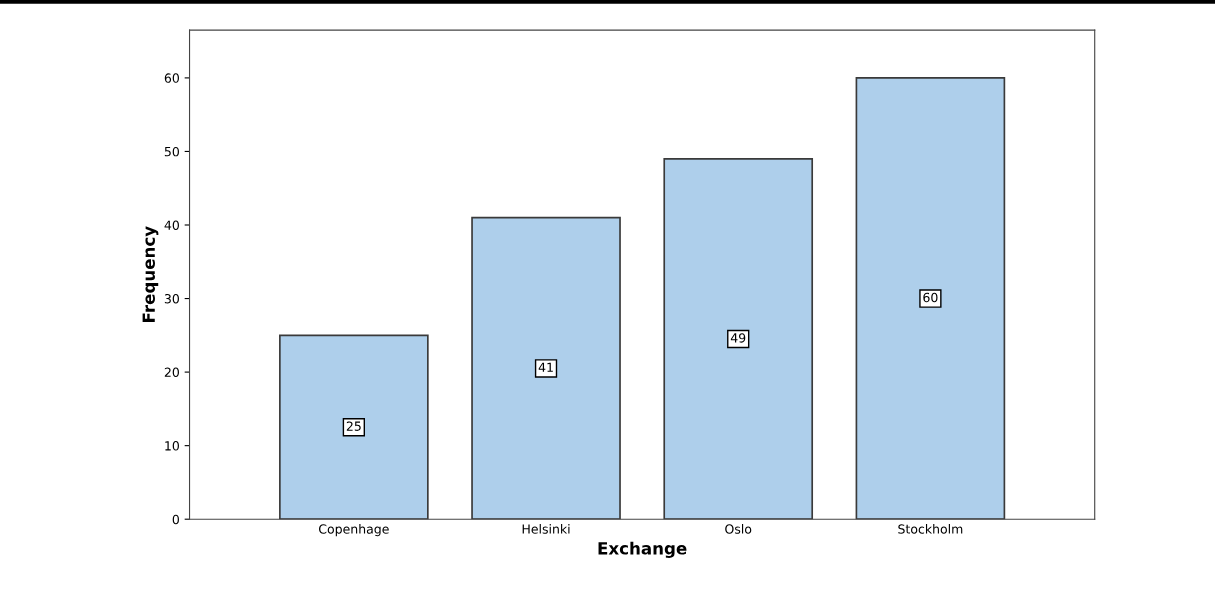 The width and height of the screenshot is (1215, 590). I want to click on x-tick-label: Copenhage, so click(353, 530).